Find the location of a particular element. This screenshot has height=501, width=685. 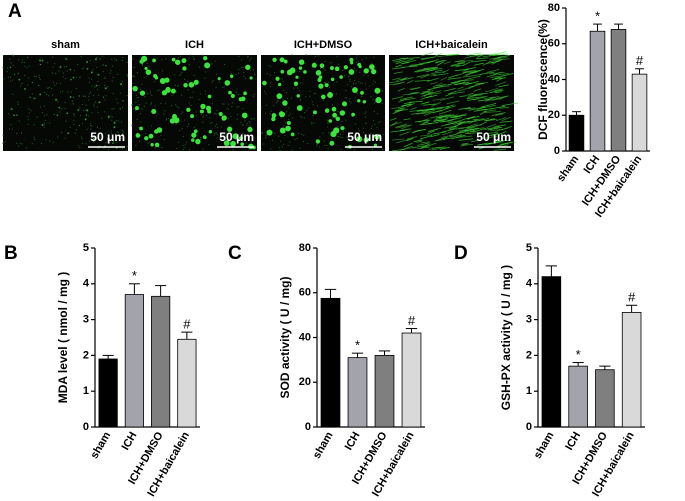

x-tick-label: ICH is located at coordinates (573, 441).